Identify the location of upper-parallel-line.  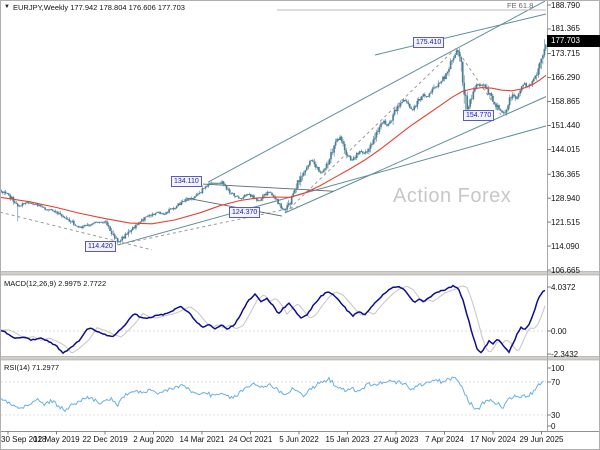
(460, 34).